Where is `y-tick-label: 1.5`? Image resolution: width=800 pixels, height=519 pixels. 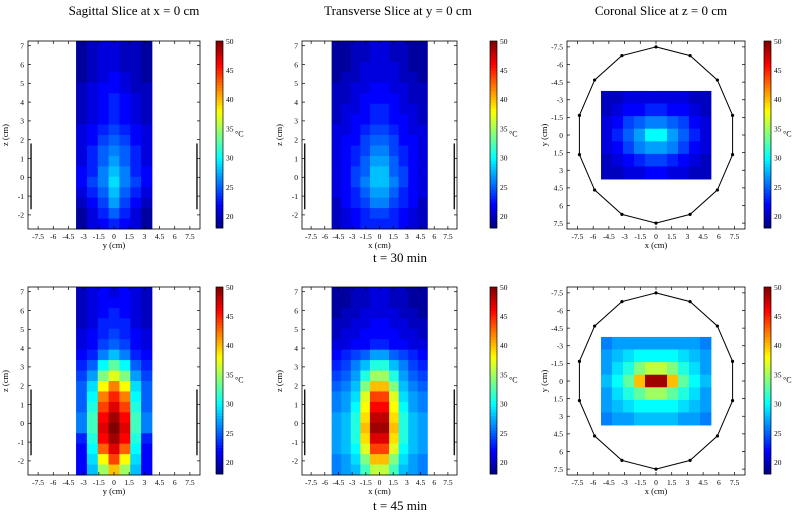
y-tick-label: 1.5 is located at coordinates (559, 398).